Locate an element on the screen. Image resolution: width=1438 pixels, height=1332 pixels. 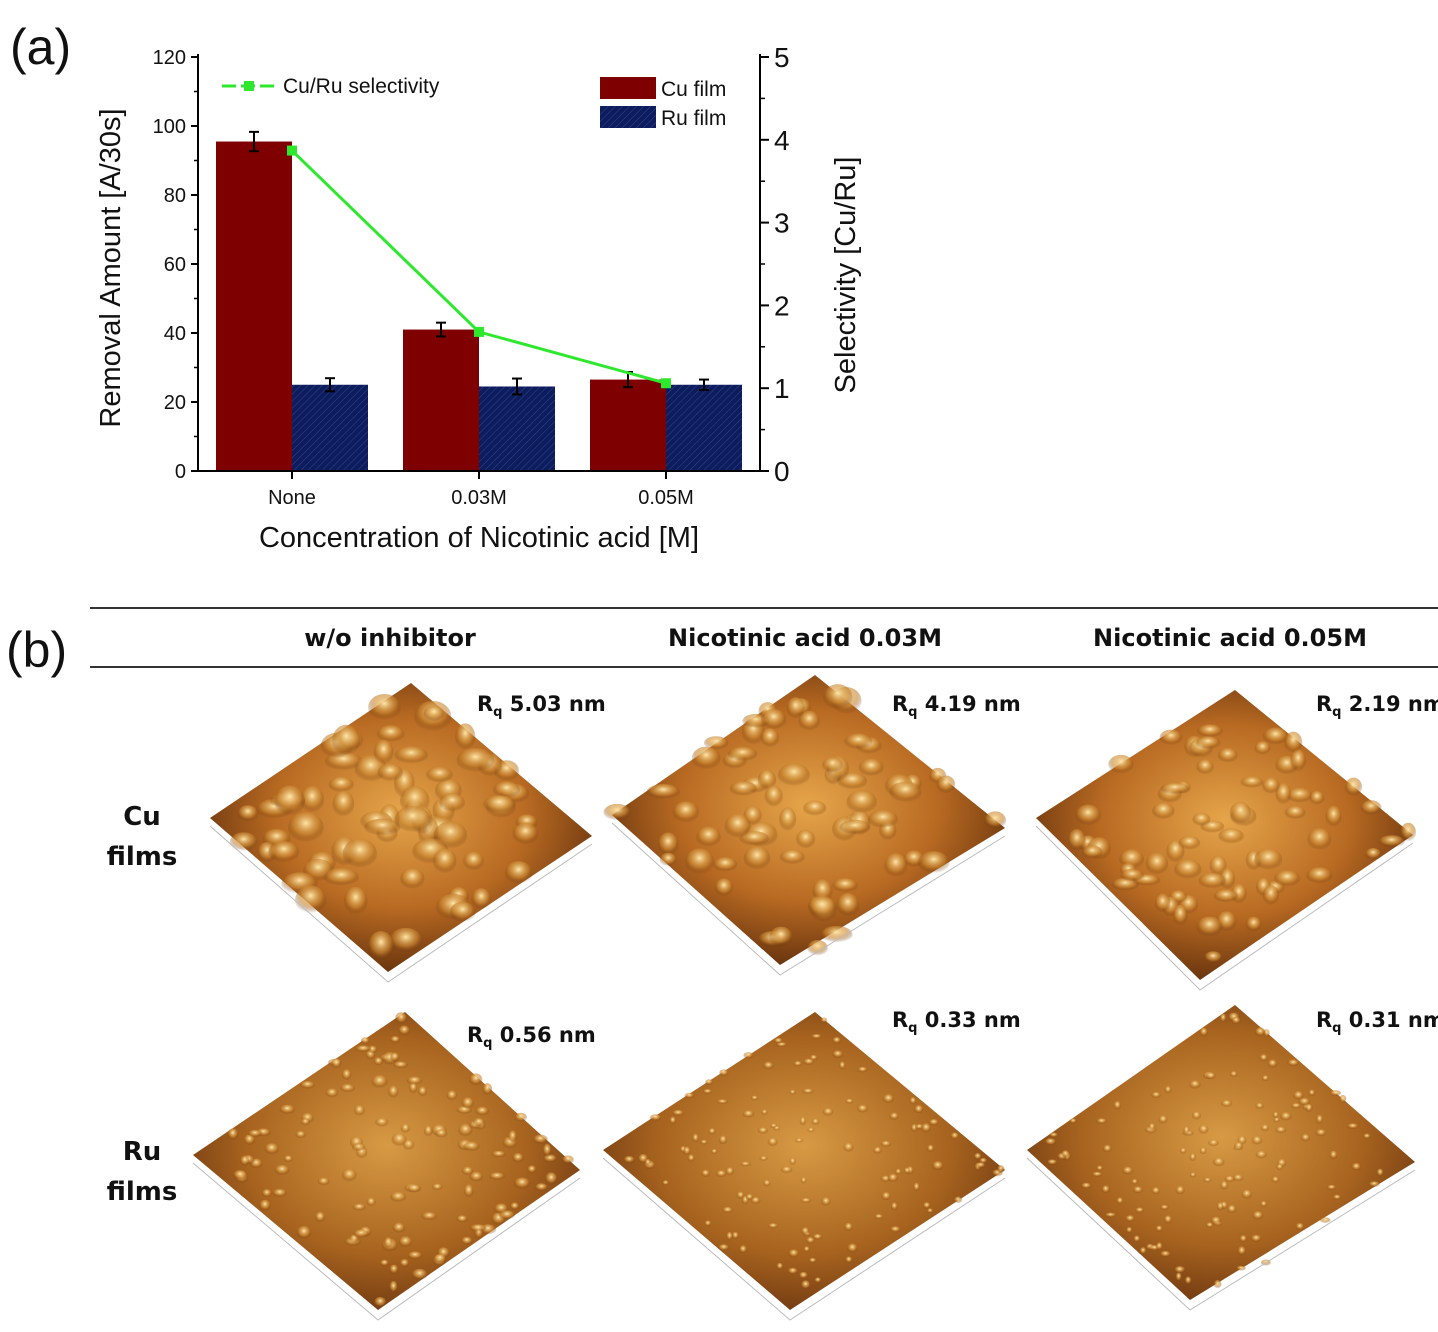
y2-tick-label-3: 3 is located at coordinates (782, 223).